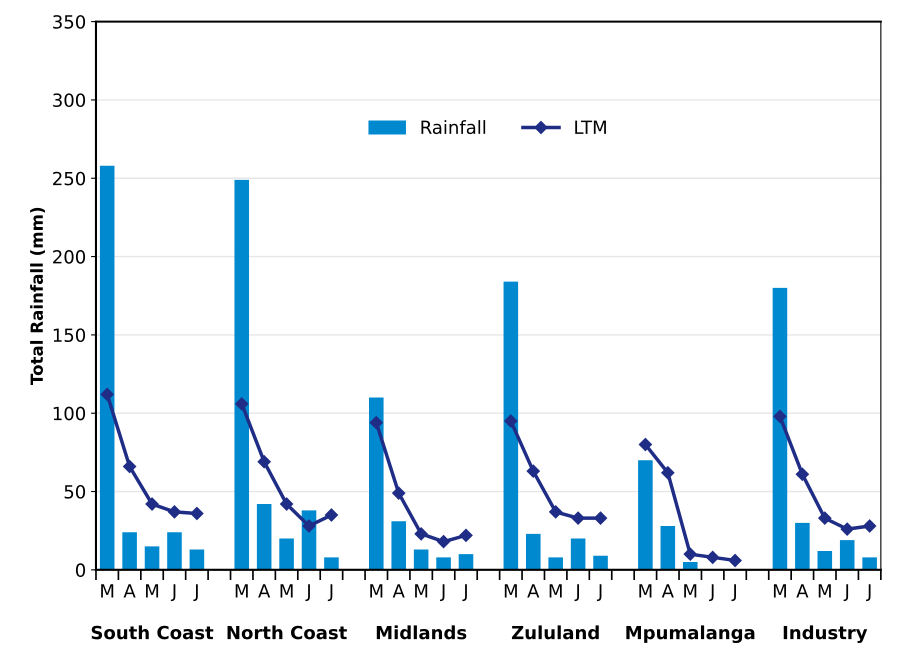  I want to click on y-tick-label: 100, so click(70, 413).